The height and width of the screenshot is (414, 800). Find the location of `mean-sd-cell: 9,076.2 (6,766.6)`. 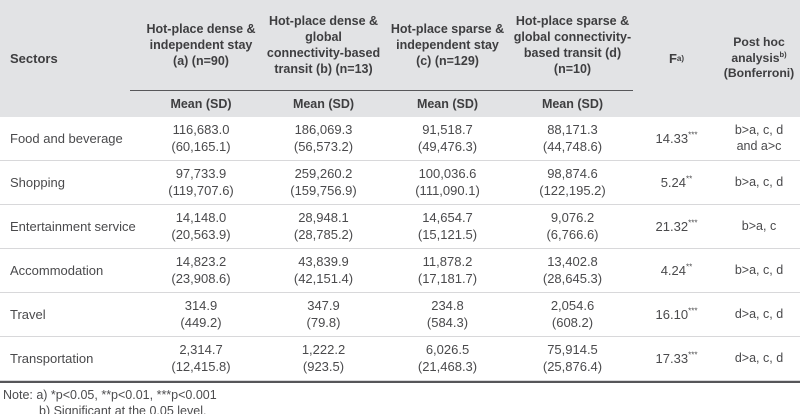

mean-sd-cell: 9,076.2 (6,766.6) is located at coordinates (572, 227).